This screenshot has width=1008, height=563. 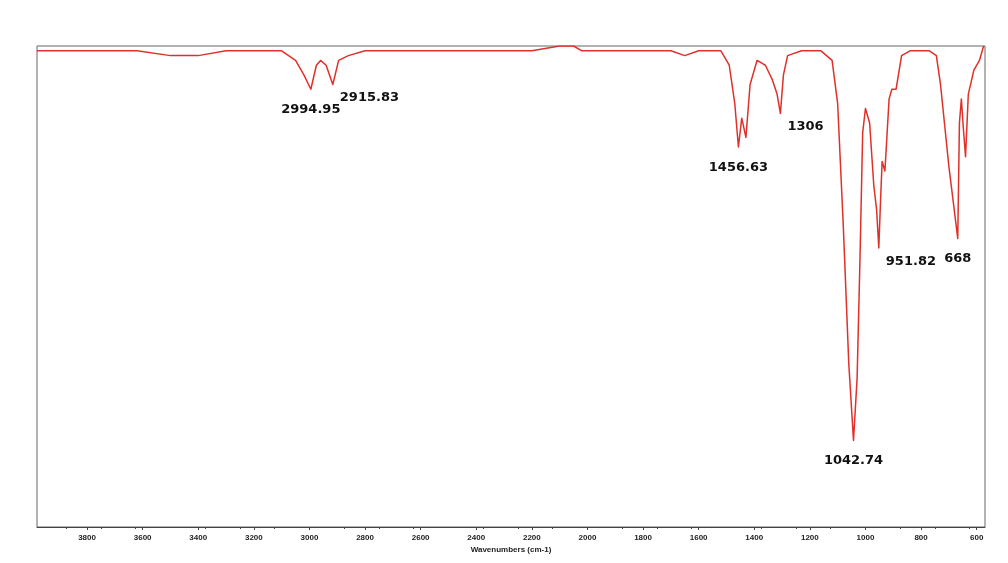 What do you see at coordinates (309, 537) in the screenshot?
I see `x-tick-label: 3000` at bounding box center [309, 537].